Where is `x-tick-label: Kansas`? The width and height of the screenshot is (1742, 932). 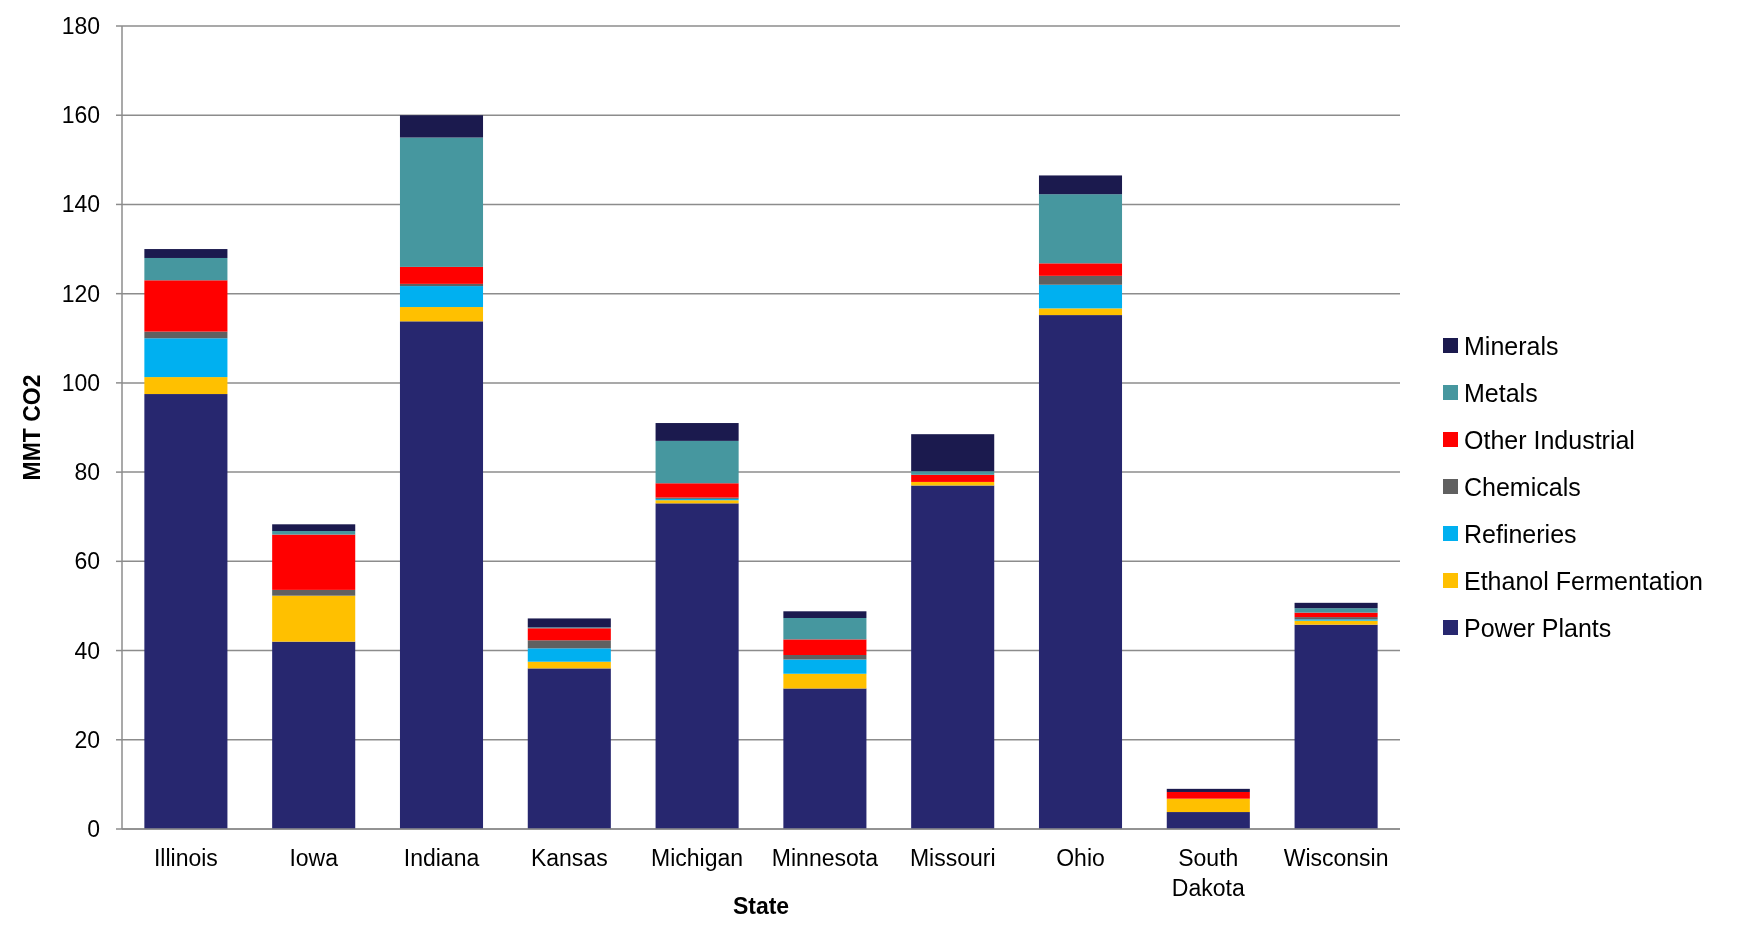
x-tick-label: Kansas is located at coordinates (569, 858).